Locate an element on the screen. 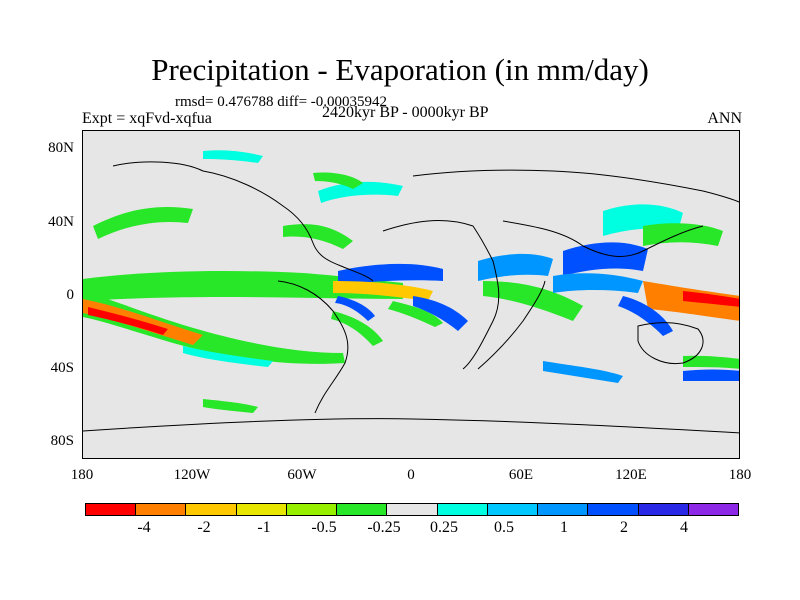 This screenshot has height=600, width=800. colorbar-label: -0.25 is located at coordinates (384, 527).